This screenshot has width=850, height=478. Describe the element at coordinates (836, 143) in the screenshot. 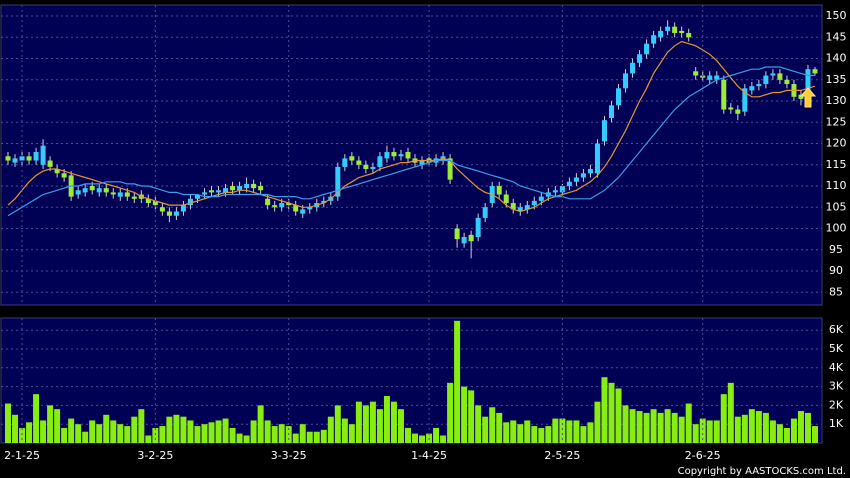

I see `y-tick-label: 120` at that location.